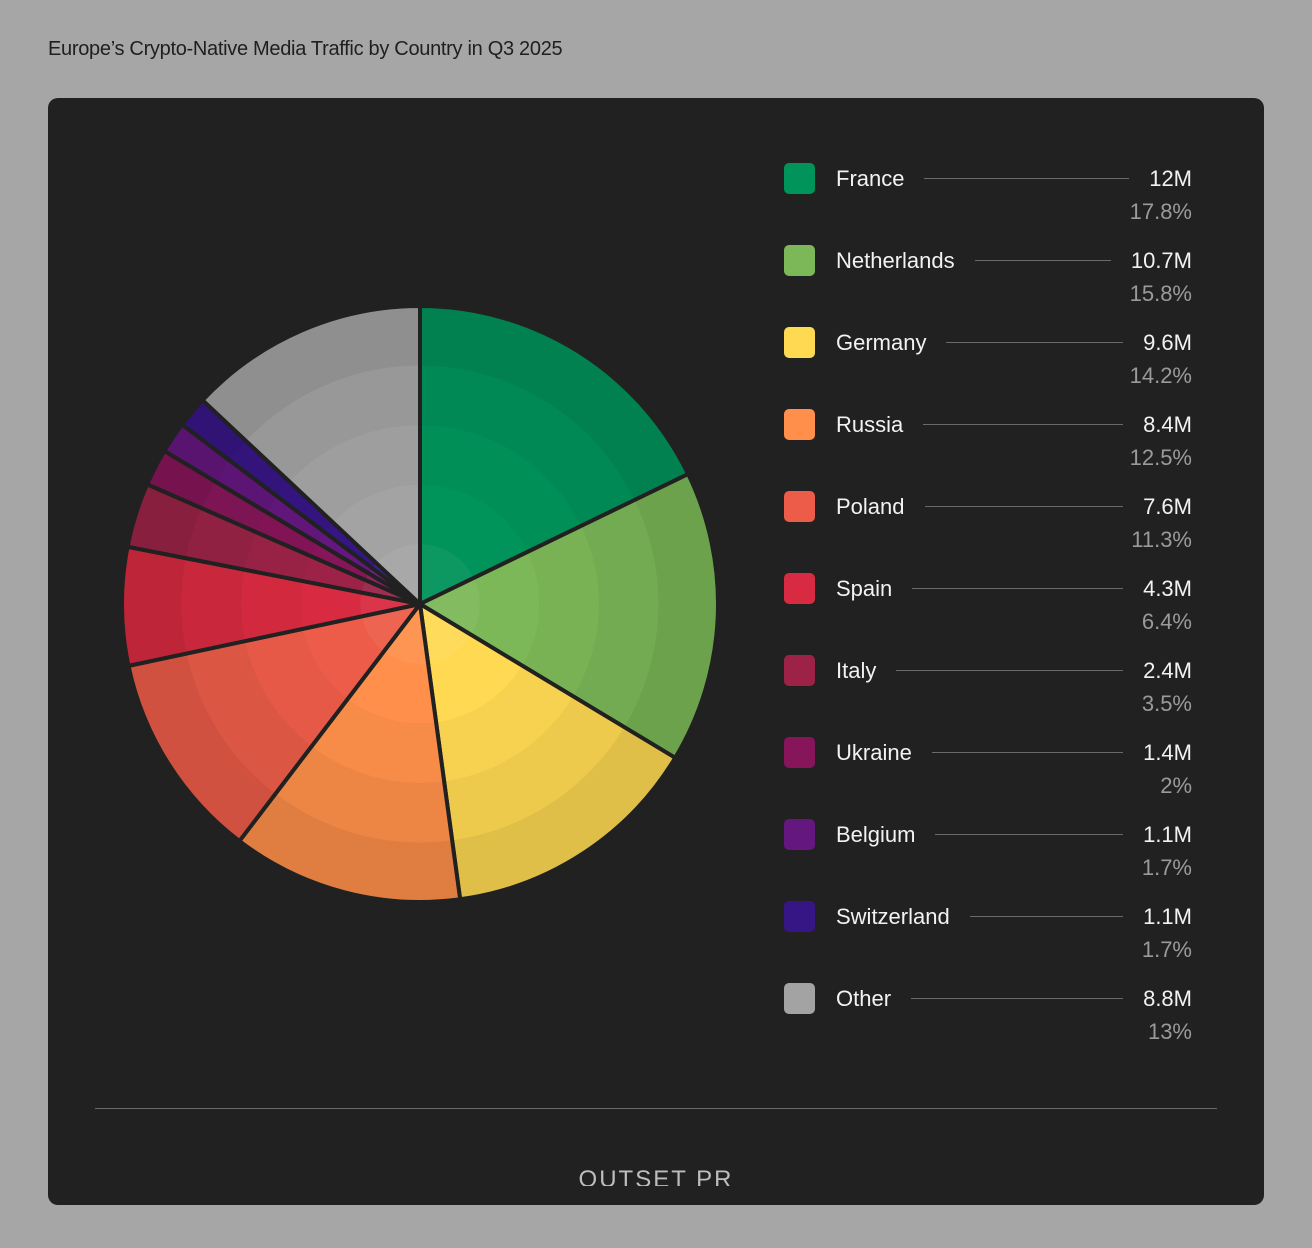 This screenshot has width=1312, height=1248. Describe the element at coordinates (1169, 1031) in the screenshot. I see `legend-percent: 13%` at that location.